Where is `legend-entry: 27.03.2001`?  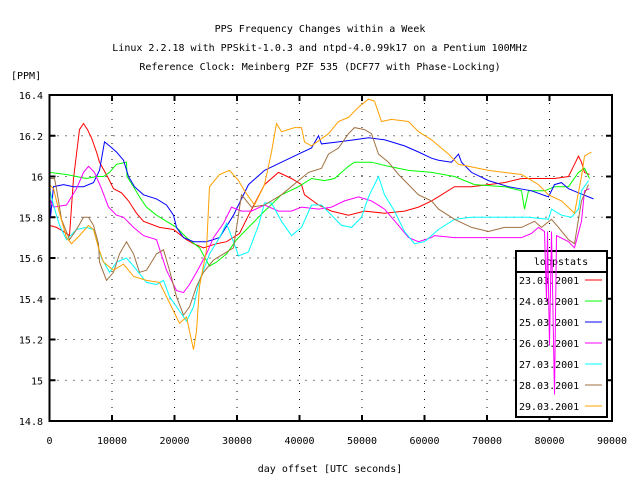
legend-entry: 27.03.2001 is located at coordinates (560, 365).